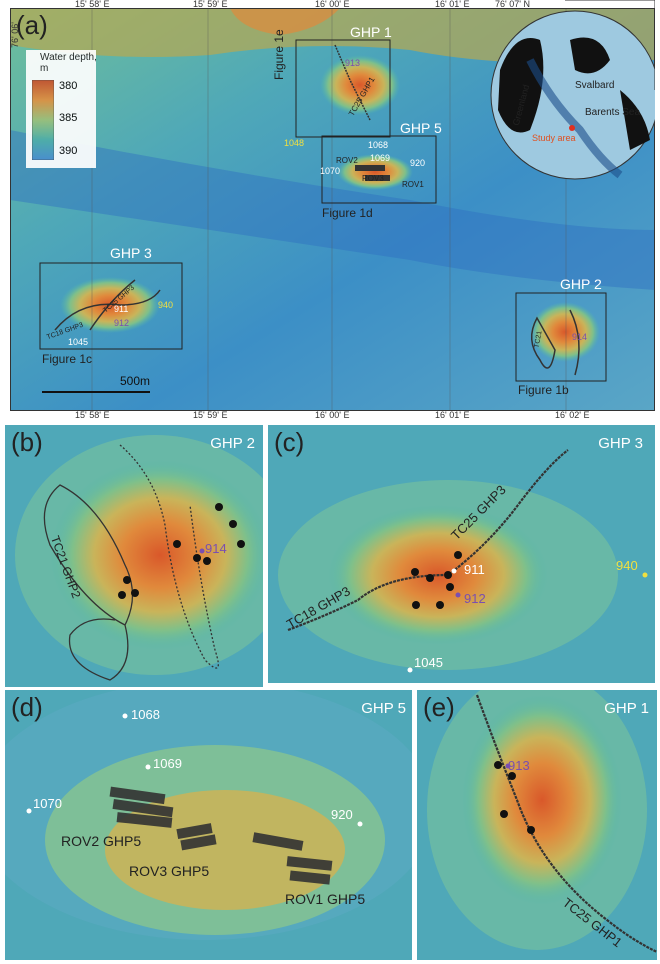  I want to click on station-912: 912, so click(122, 323).